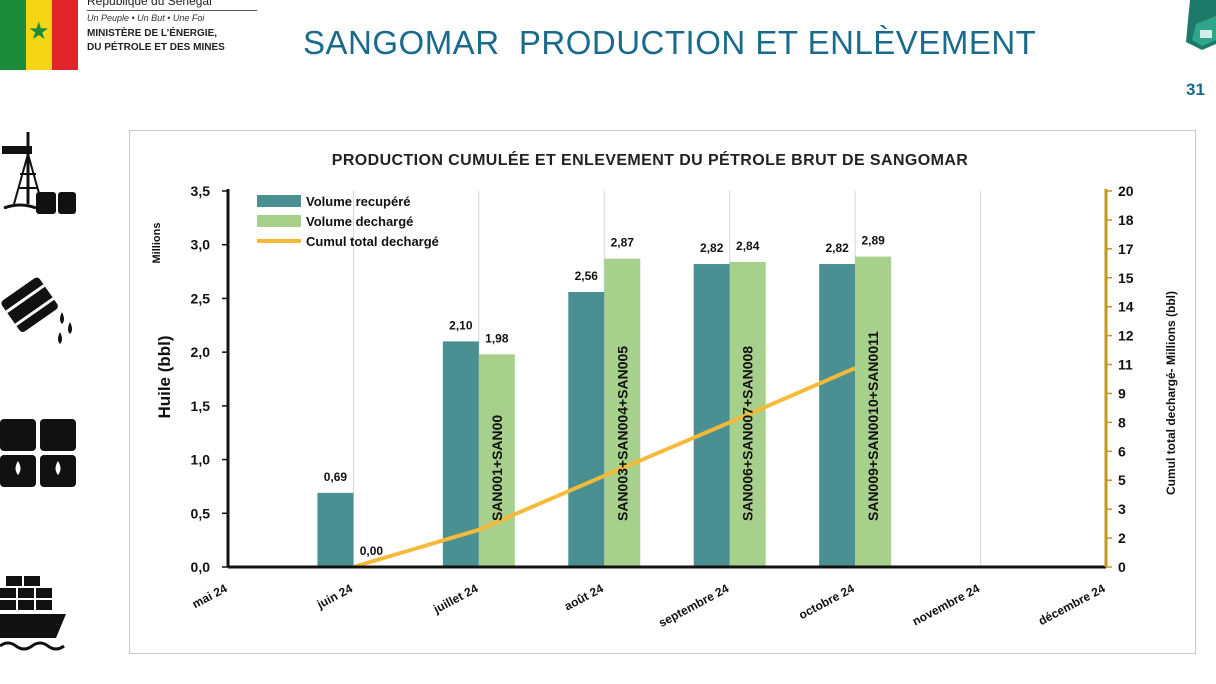 This screenshot has height=684, width=1216. Describe the element at coordinates (336, 477) in the screenshot. I see `data-label-recupere: 0,69` at that location.